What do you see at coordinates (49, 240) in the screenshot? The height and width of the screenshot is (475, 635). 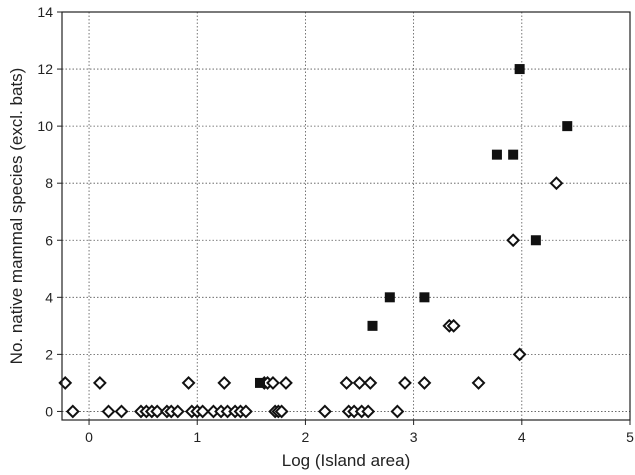 I see `y-tick-label: 6` at bounding box center [49, 240].